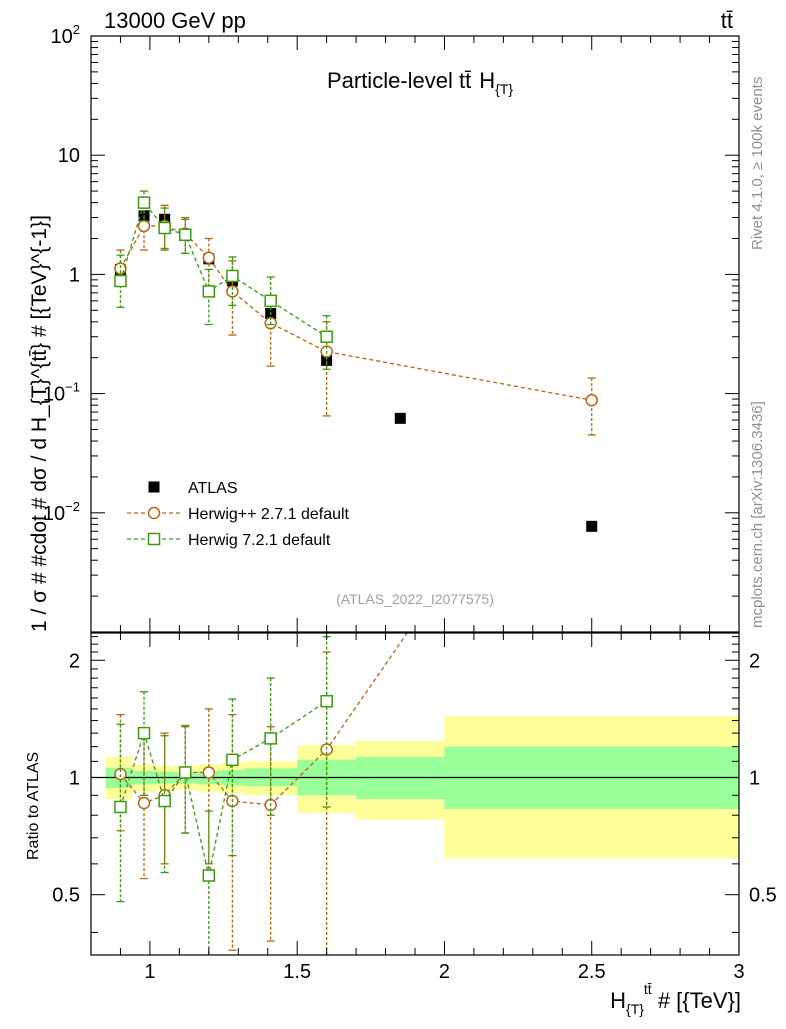 The width and height of the screenshot is (786, 1029). I want to click on ratio-line, so click(223, 788).